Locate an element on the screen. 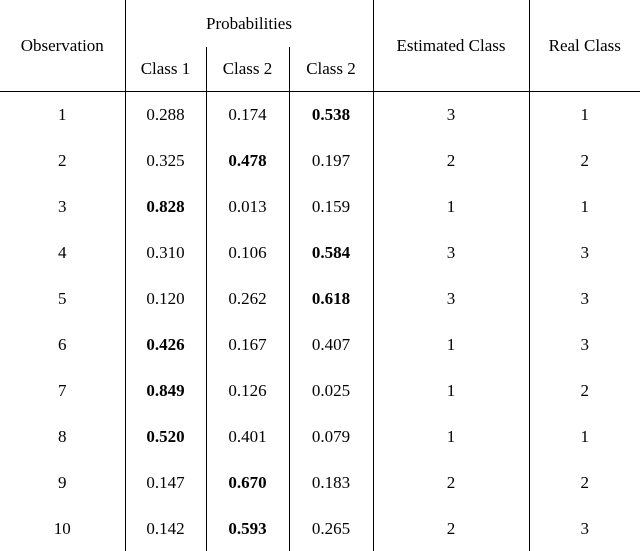 The image size is (640, 551). cell-prob-class1: 0.849 is located at coordinates (165, 390).